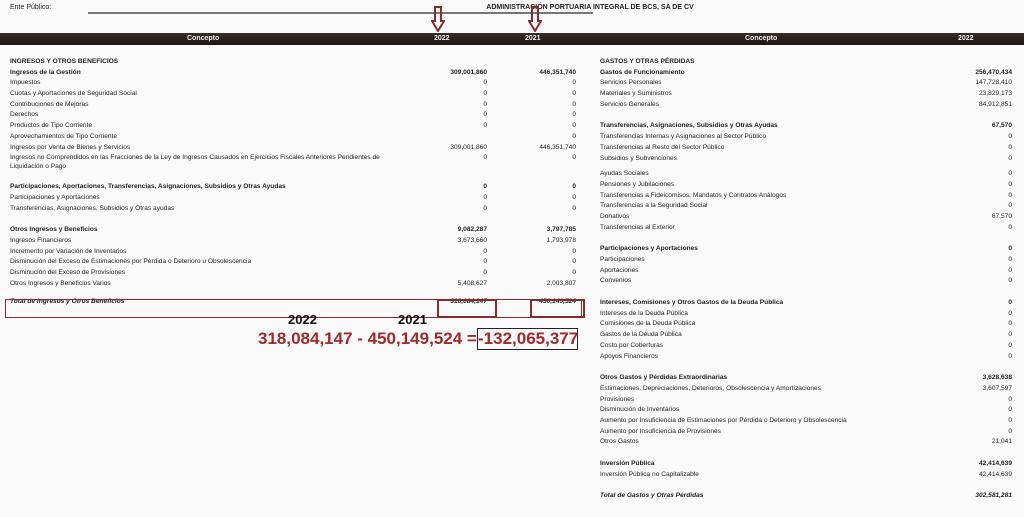 Image resolution: width=1024 pixels, height=517 pixels. I want to click on row-label: Ayudas Sociales, so click(624, 174).